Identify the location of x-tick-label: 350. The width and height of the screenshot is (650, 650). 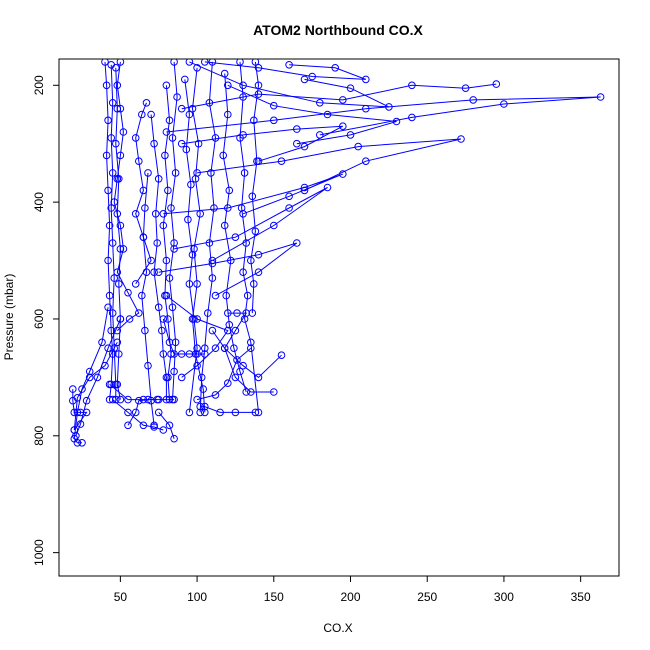
(581, 597).